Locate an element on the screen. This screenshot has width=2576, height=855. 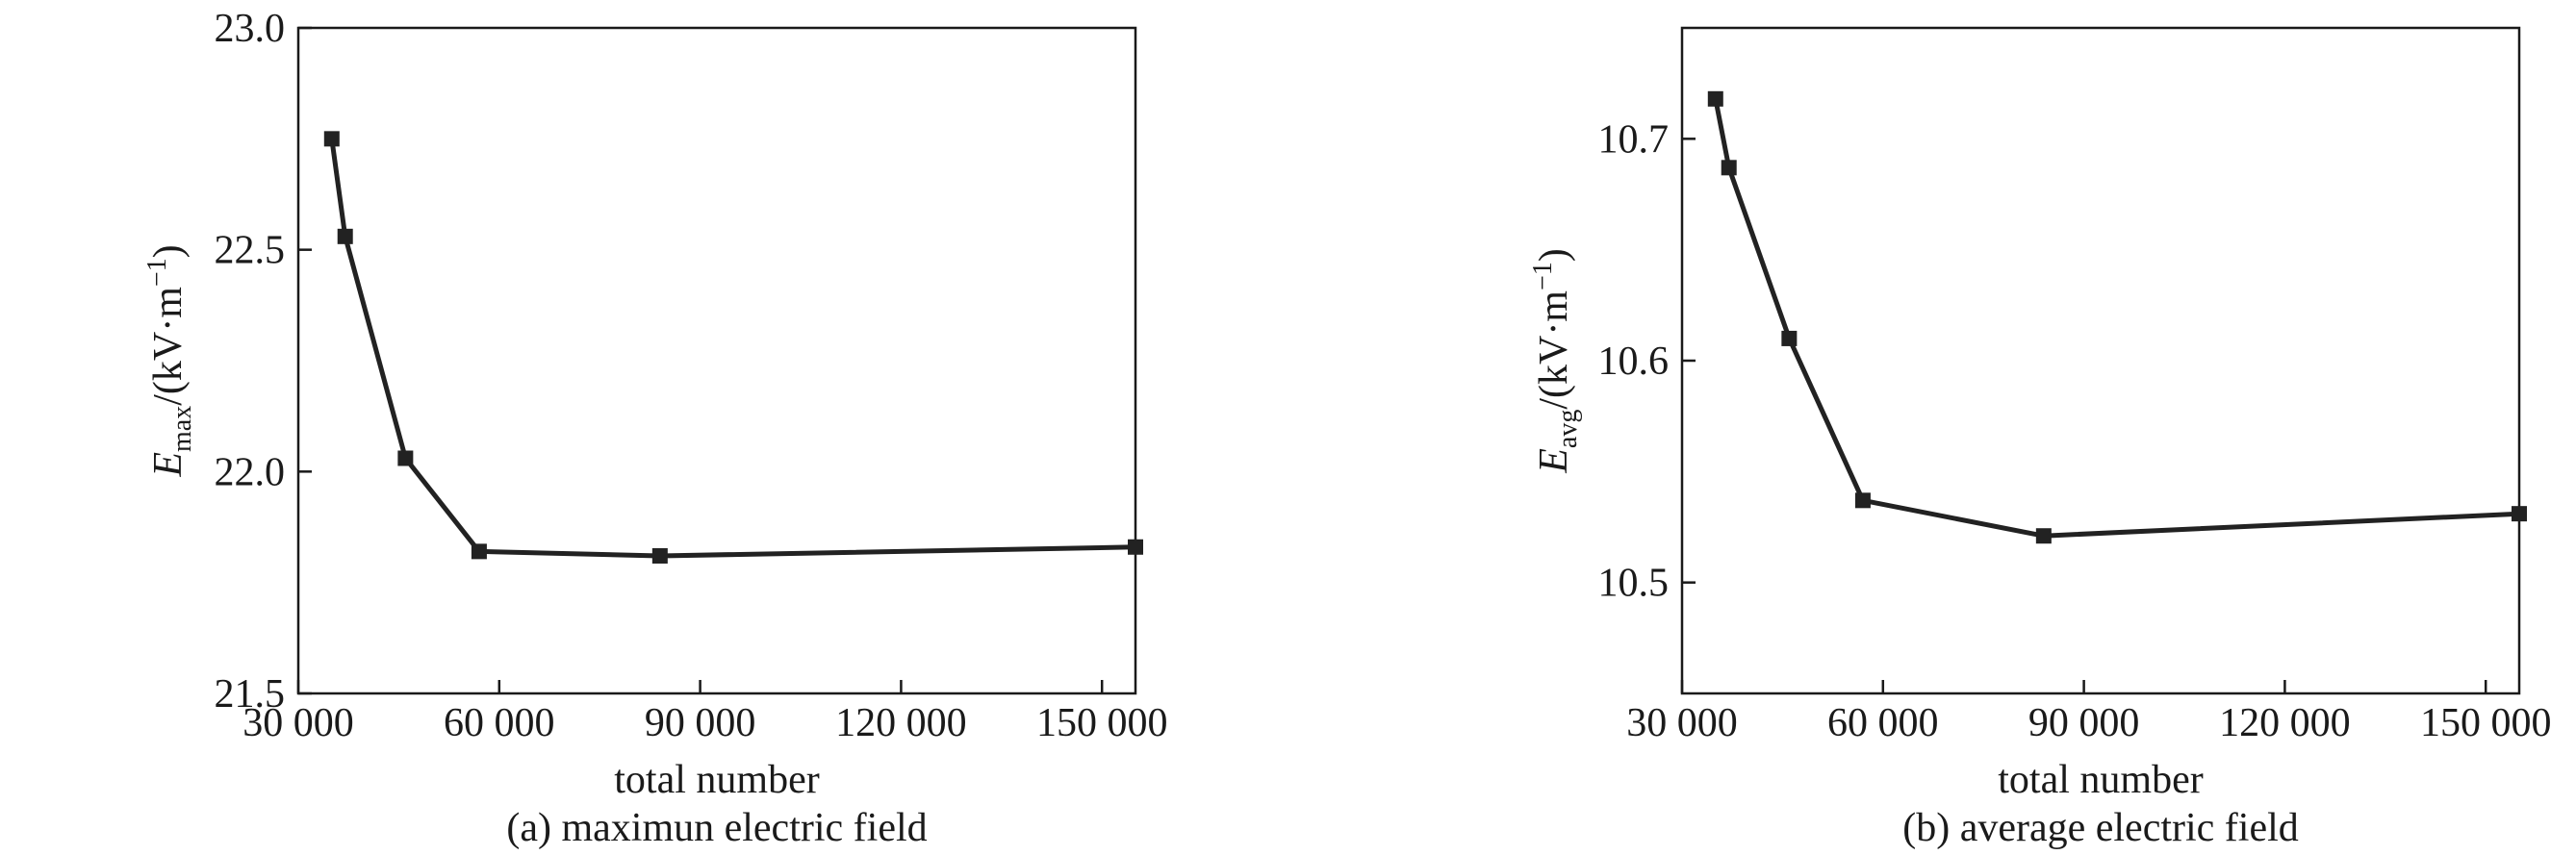
caption-a: (a) maximun electric field is located at coordinates (716, 828).